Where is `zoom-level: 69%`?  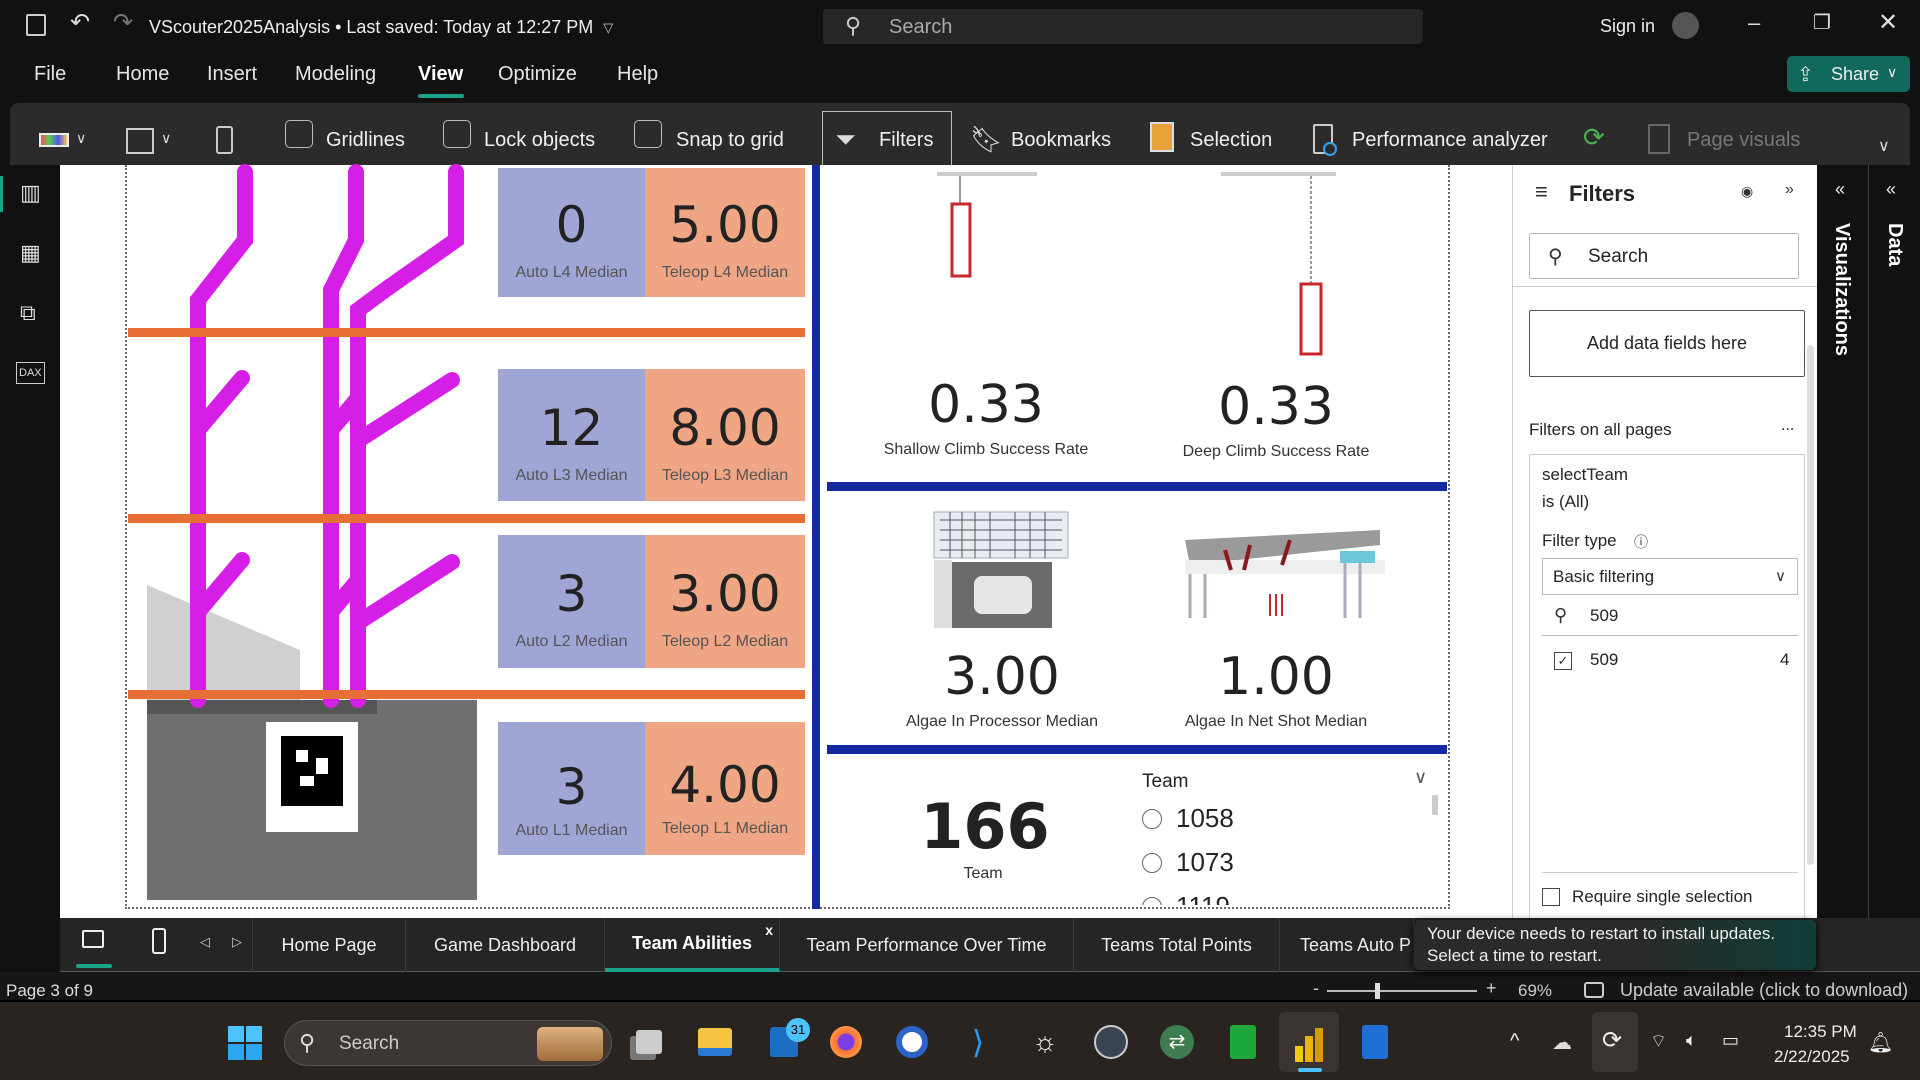
zoom-level: 69% is located at coordinates (1535, 990).